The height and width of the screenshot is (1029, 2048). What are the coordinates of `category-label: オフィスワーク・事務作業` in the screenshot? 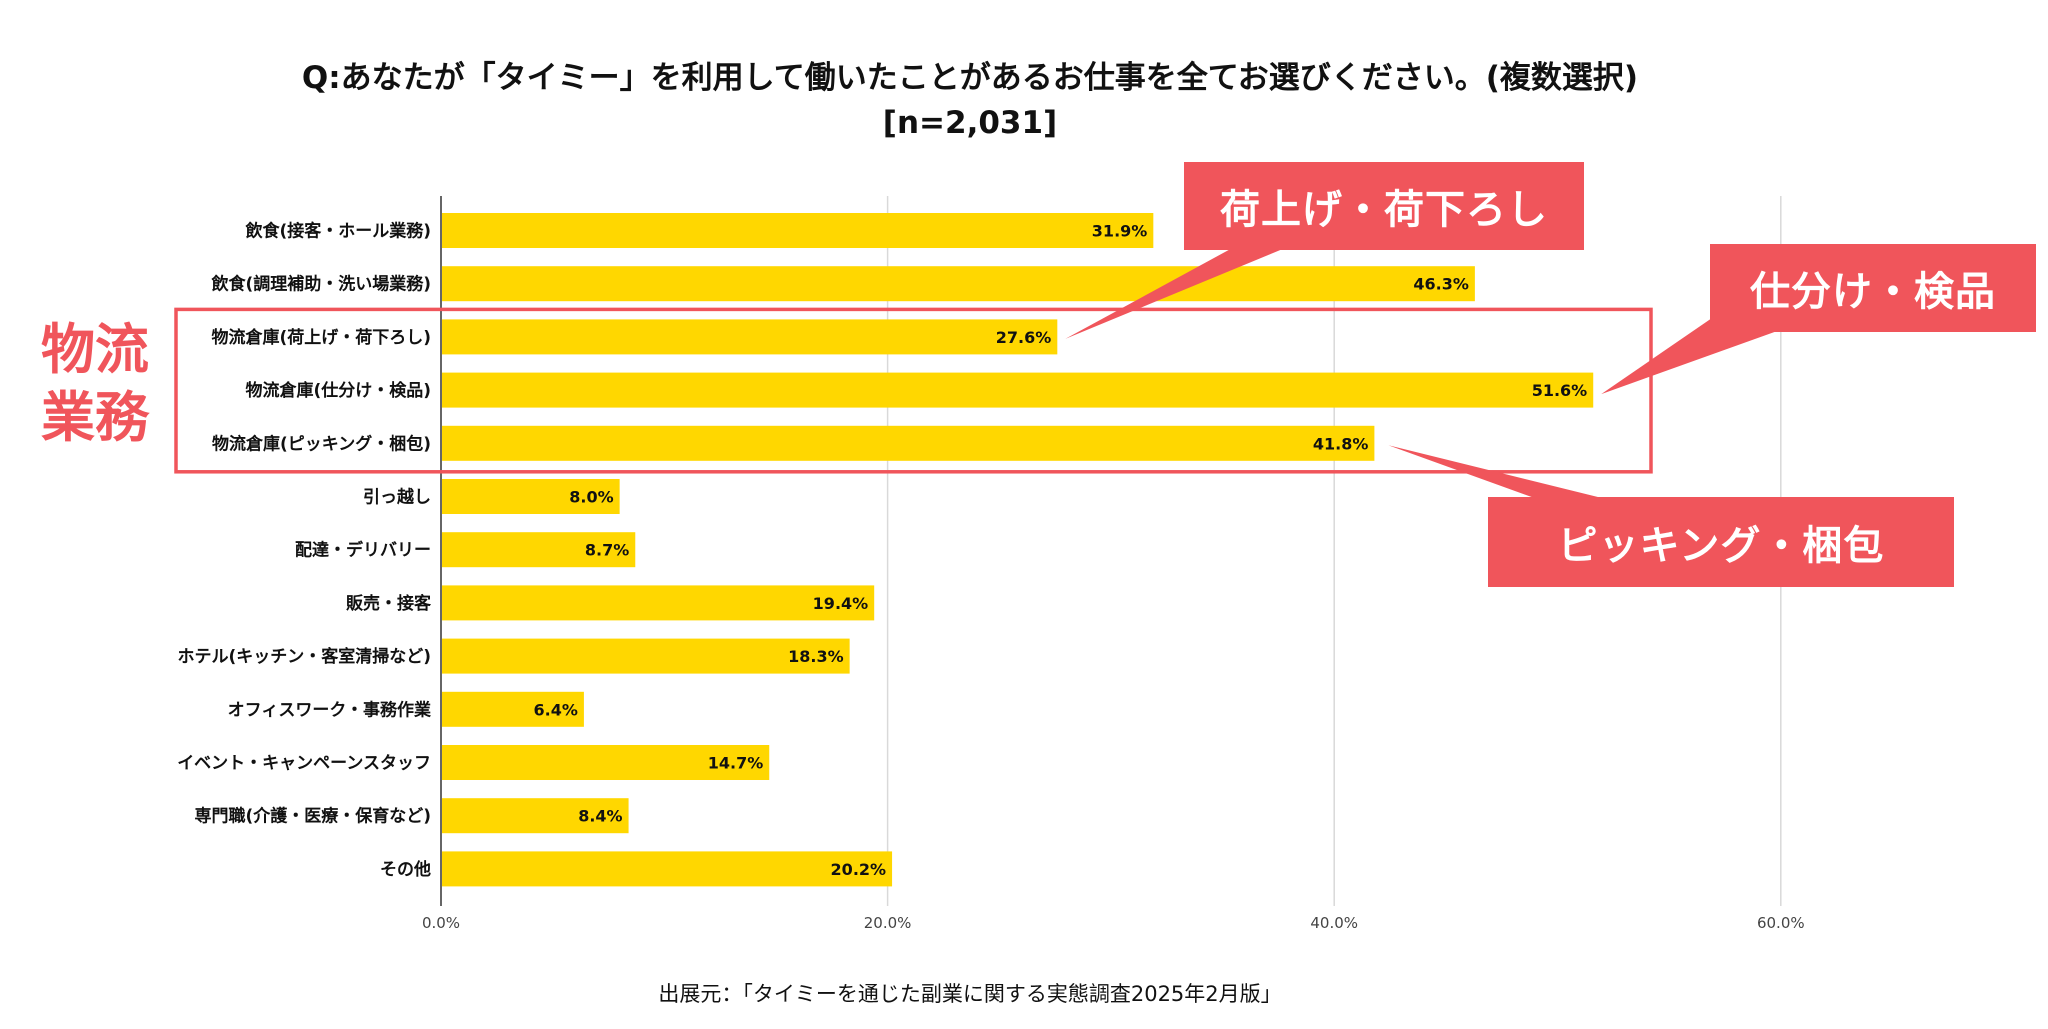 It's located at (329, 709).